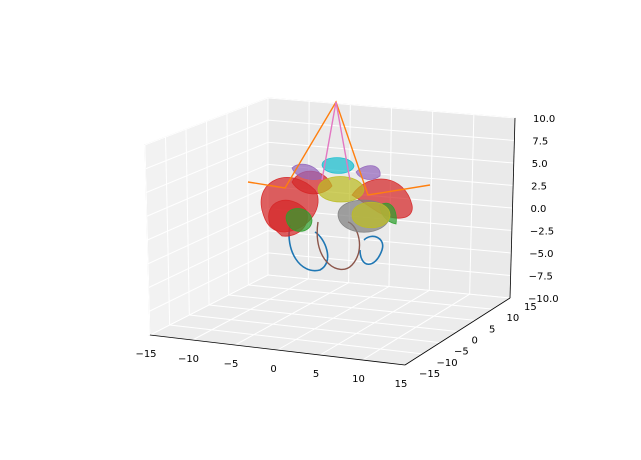 The image size is (641, 460). I want to click on surface-green-lobe-left, so click(299, 220).